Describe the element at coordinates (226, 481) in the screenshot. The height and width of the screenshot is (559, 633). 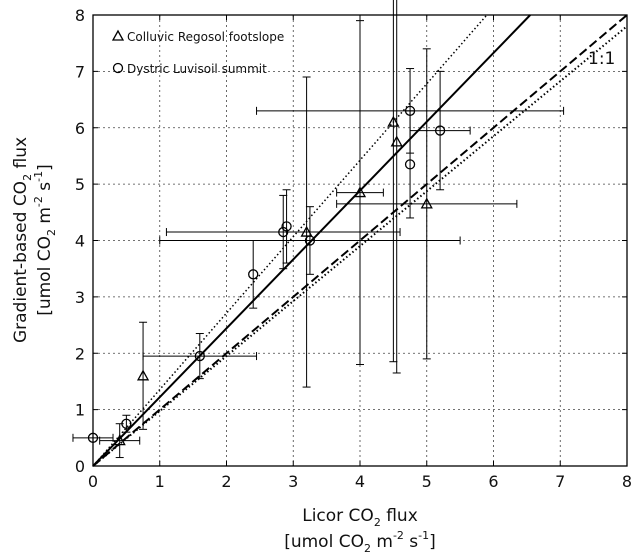
I see `x-tick-label: 2` at that location.